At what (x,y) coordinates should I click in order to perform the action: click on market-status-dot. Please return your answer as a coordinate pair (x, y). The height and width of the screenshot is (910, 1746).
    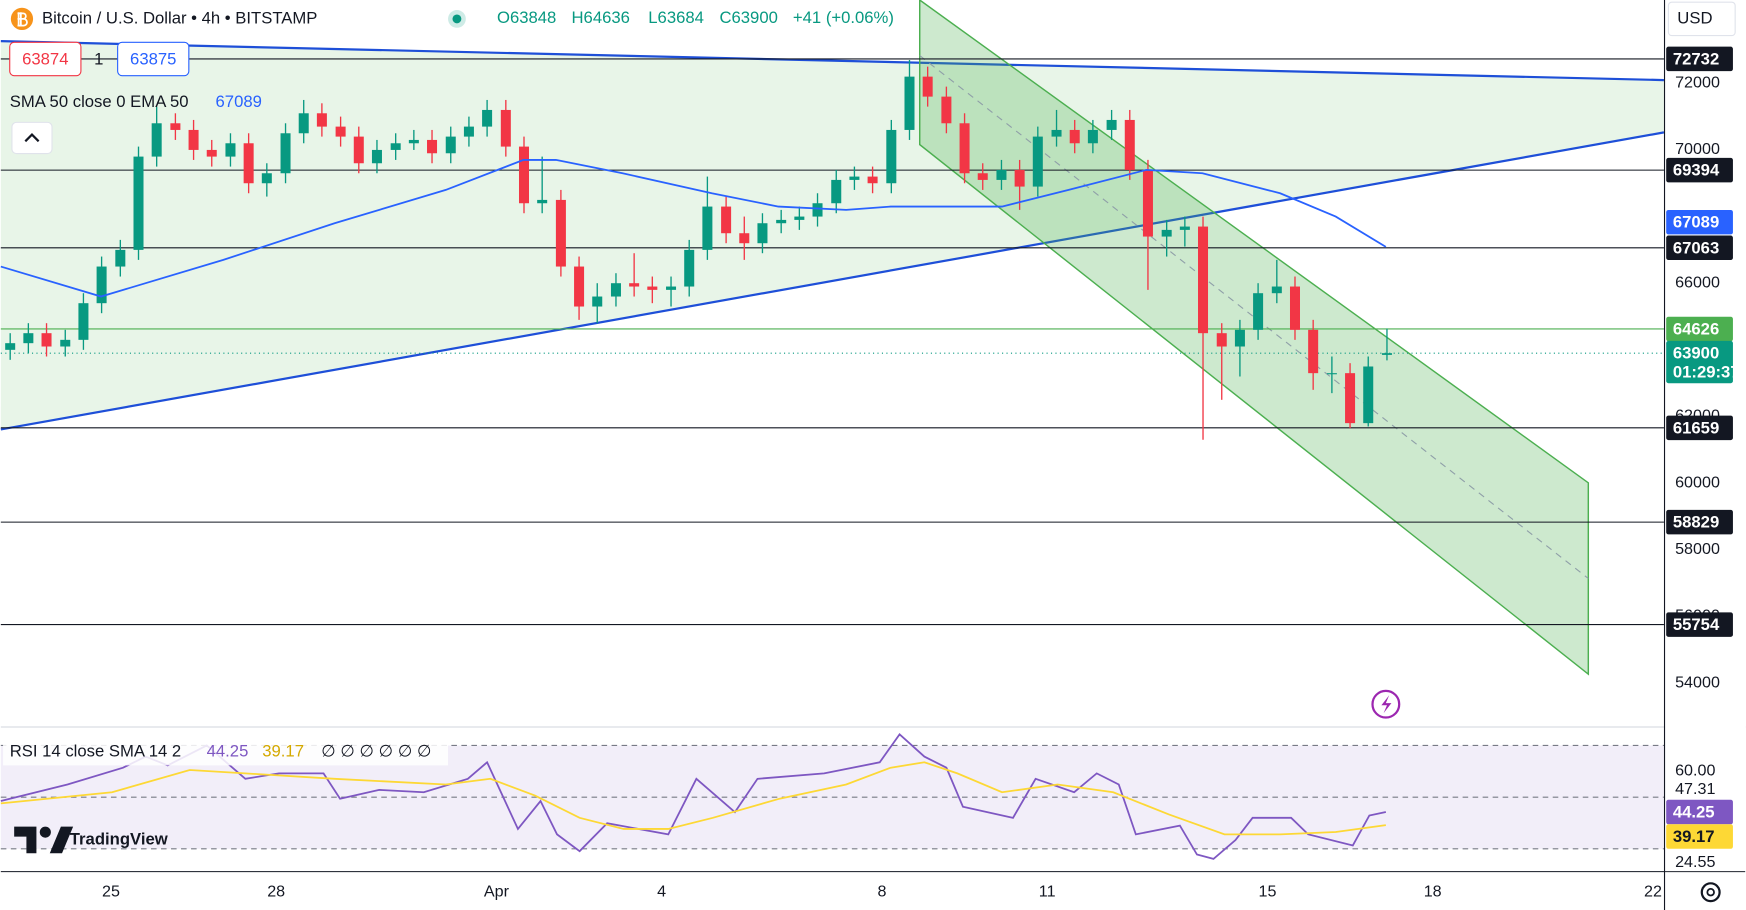
    Looking at the image, I should click on (457, 19).